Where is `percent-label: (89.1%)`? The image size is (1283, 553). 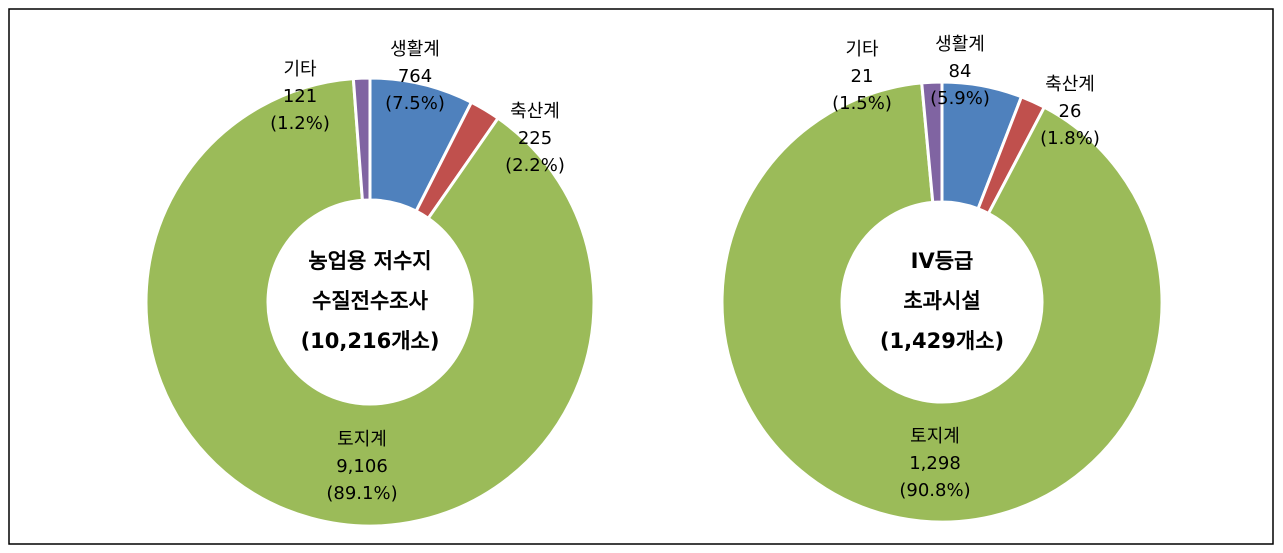 percent-label: (89.1%) is located at coordinates (361, 493).